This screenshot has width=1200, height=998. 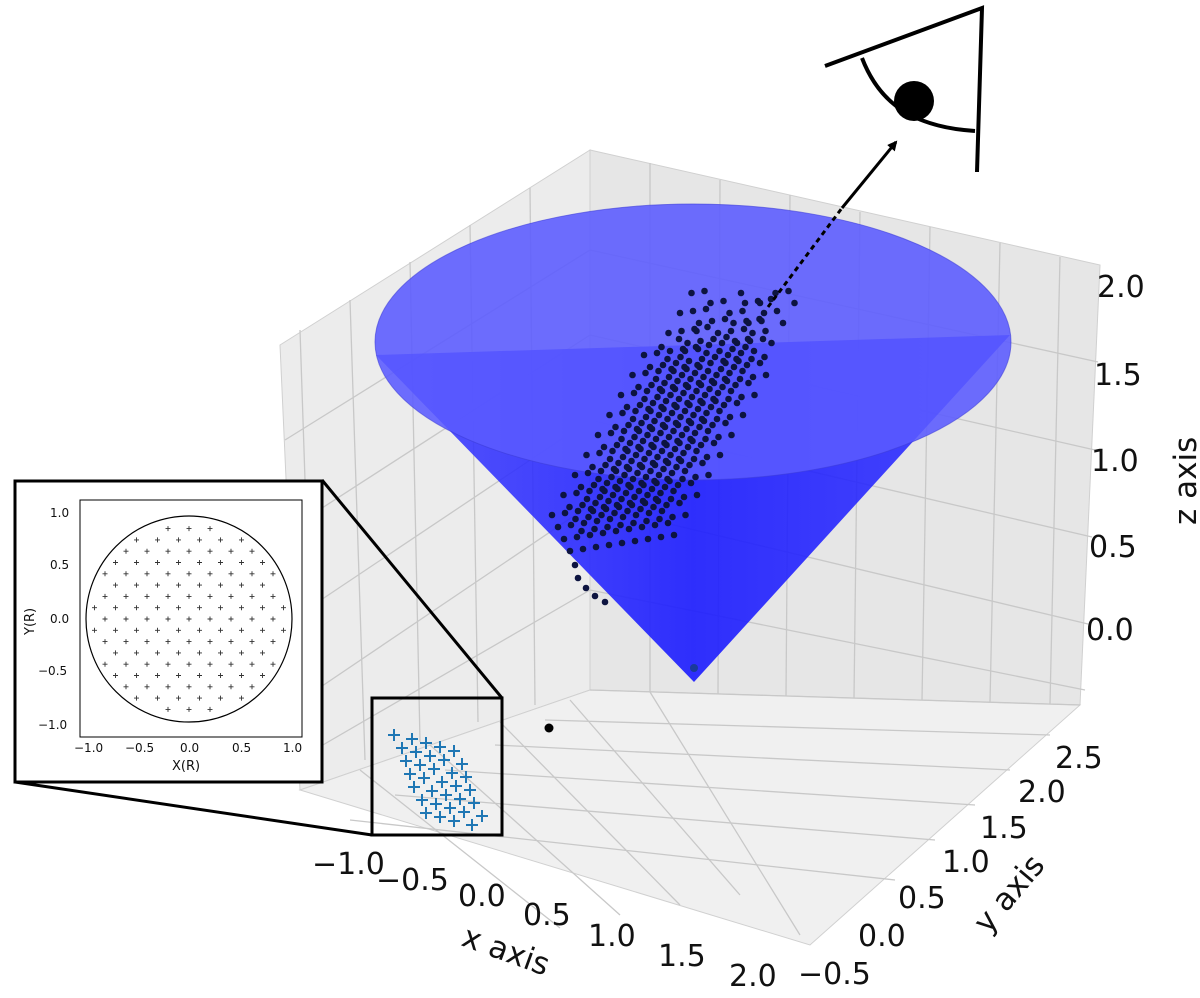 What do you see at coordinates (922, 898) in the screenshot?
I see `y-tick-label: 0.5` at bounding box center [922, 898].